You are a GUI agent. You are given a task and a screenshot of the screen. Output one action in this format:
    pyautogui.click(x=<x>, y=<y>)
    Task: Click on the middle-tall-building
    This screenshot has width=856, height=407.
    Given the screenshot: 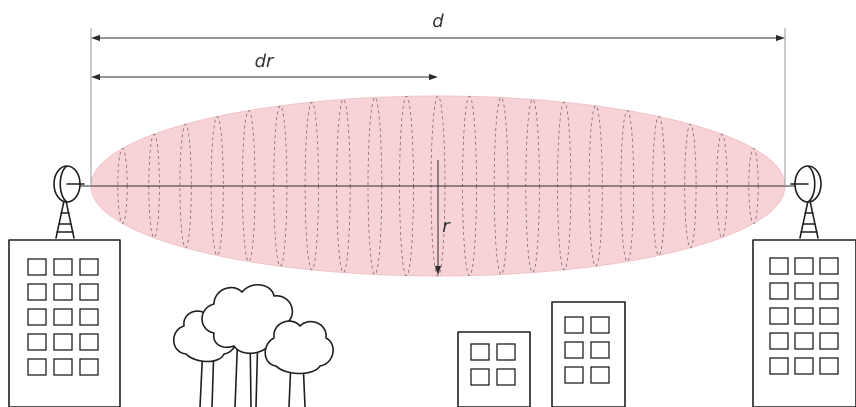 What is the action you would take?
    pyautogui.click(x=588, y=354)
    